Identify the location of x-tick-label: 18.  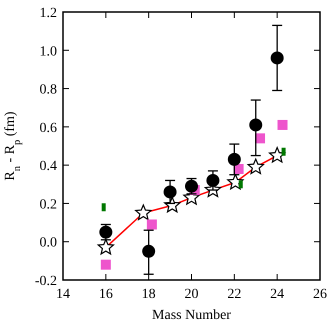
(149, 294).